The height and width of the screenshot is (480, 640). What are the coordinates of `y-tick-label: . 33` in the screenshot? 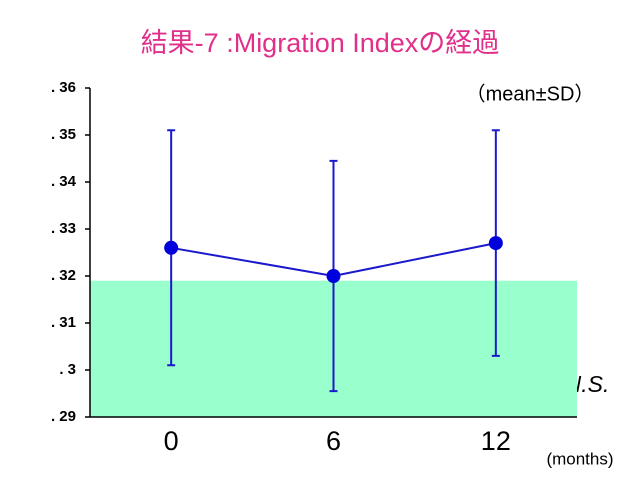 It's located at (63, 228).